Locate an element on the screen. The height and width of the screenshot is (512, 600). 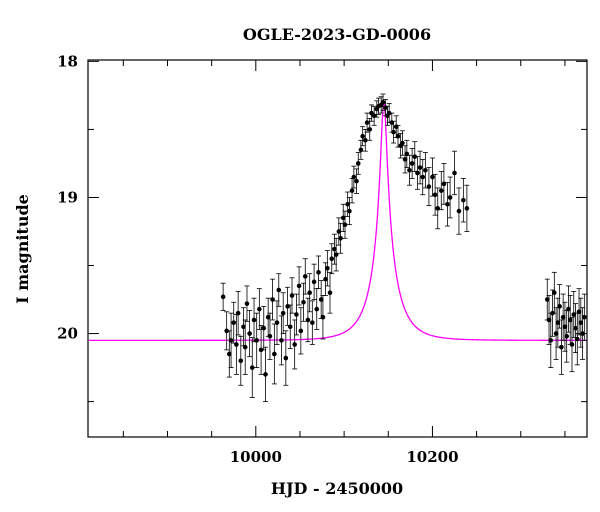
x-axis-label: HJD - 2450000 is located at coordinates (337, 488).